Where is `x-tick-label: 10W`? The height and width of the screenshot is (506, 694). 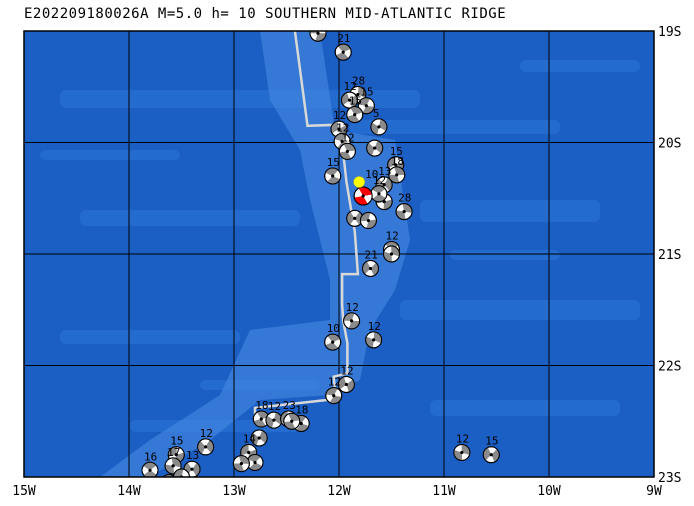 x-tick-label: 10W is located at coordinates (549, 491).